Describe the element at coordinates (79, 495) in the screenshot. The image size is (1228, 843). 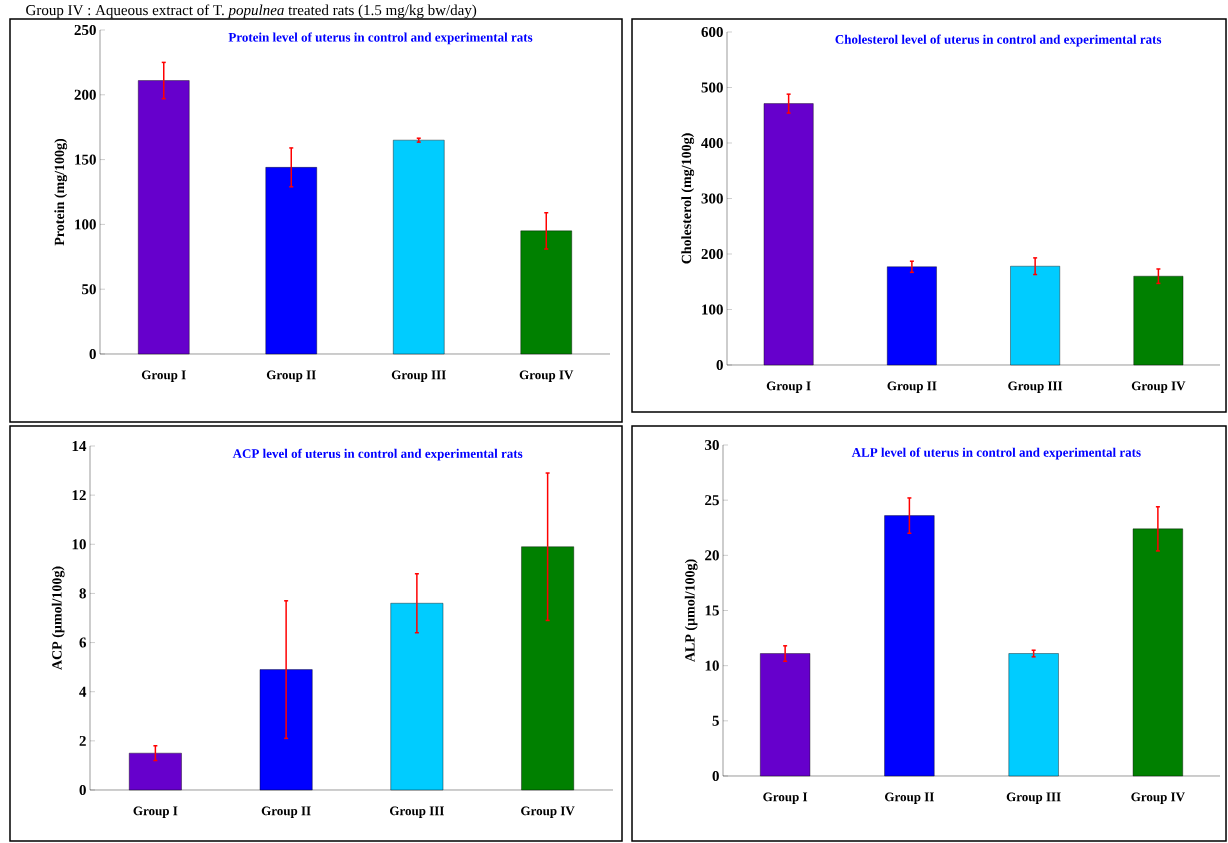
I see `y-tick-label: 12` at that location.